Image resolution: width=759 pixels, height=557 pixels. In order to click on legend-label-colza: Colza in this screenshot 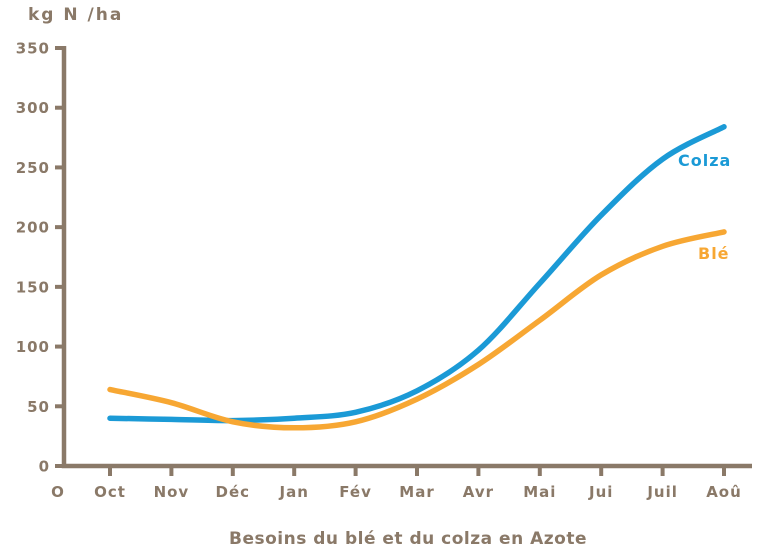, I will do `click(705, 160)`.